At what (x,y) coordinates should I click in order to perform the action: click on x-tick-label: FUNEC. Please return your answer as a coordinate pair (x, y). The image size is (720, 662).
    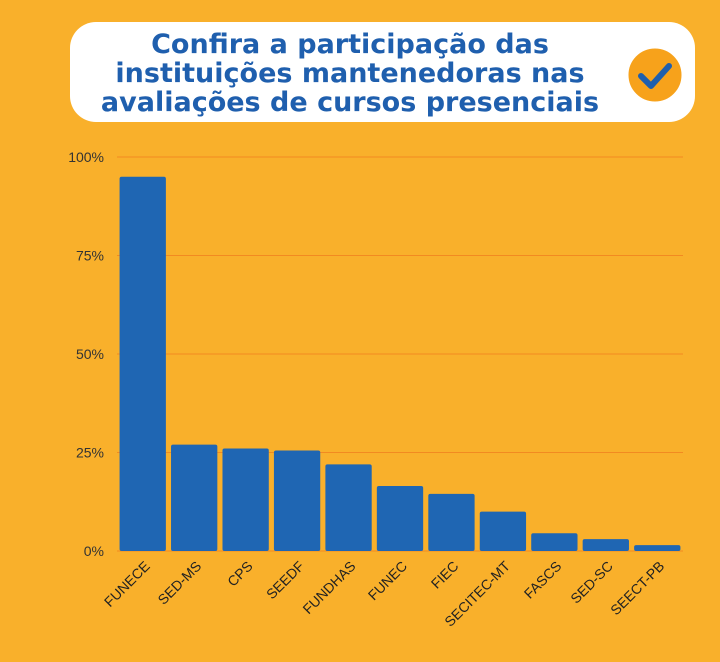
    Looking at the image, I should click on (387, 580).